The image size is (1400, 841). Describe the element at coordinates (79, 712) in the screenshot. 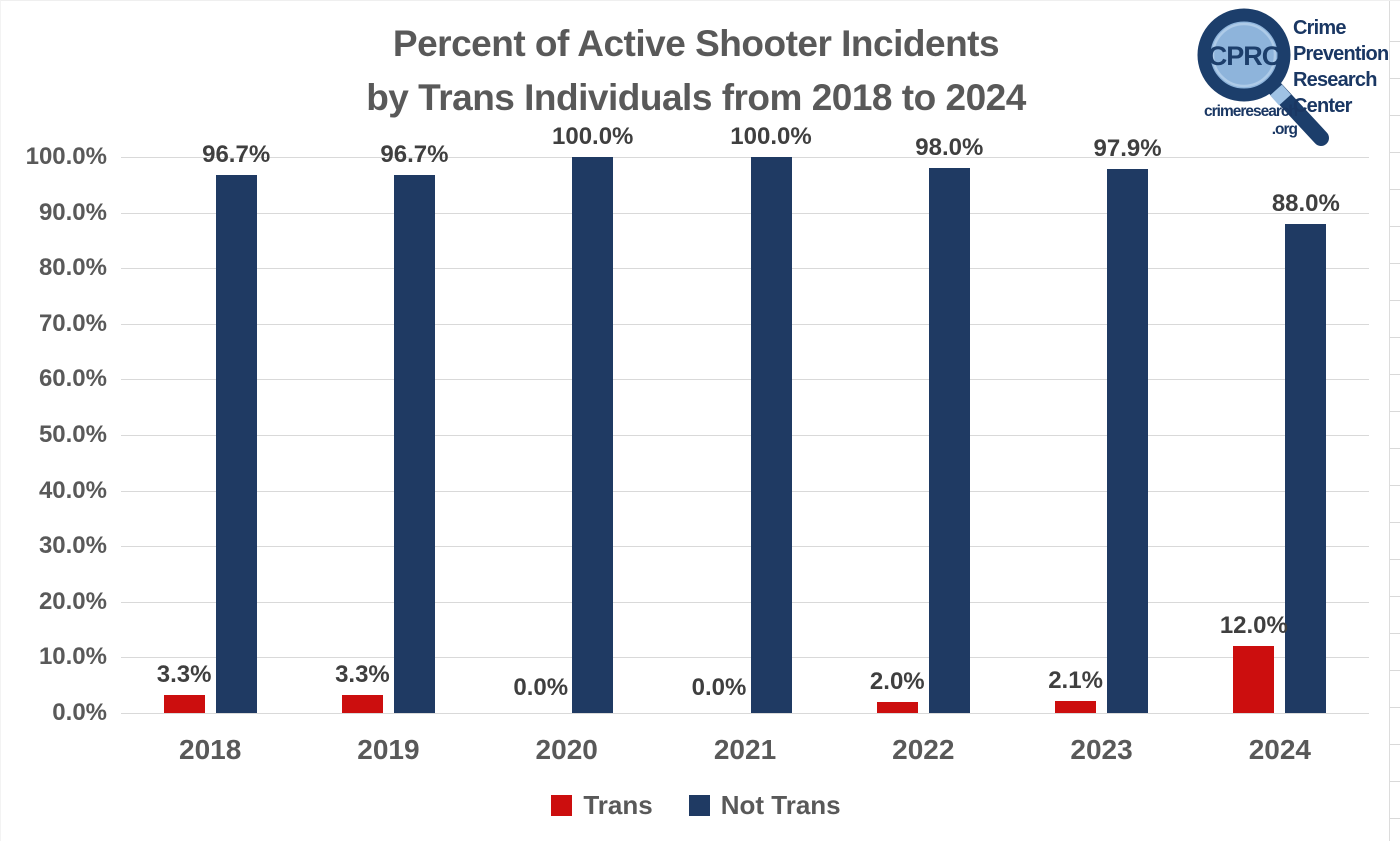

I see `y-tick-label: 0.0%` at that location.